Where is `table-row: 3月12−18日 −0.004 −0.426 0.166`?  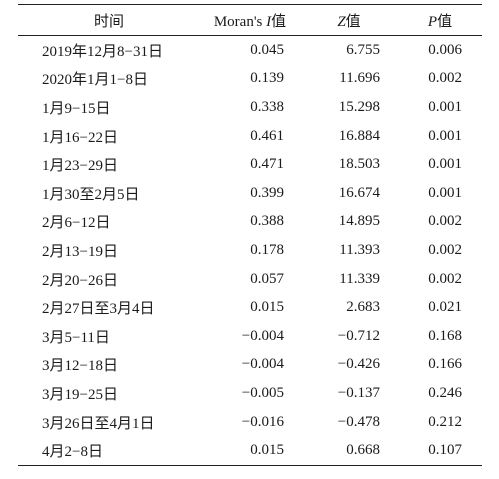
table-row: 3月12−18日 −0.004 −0.426 0.166 is located at coordinates (250, 365).